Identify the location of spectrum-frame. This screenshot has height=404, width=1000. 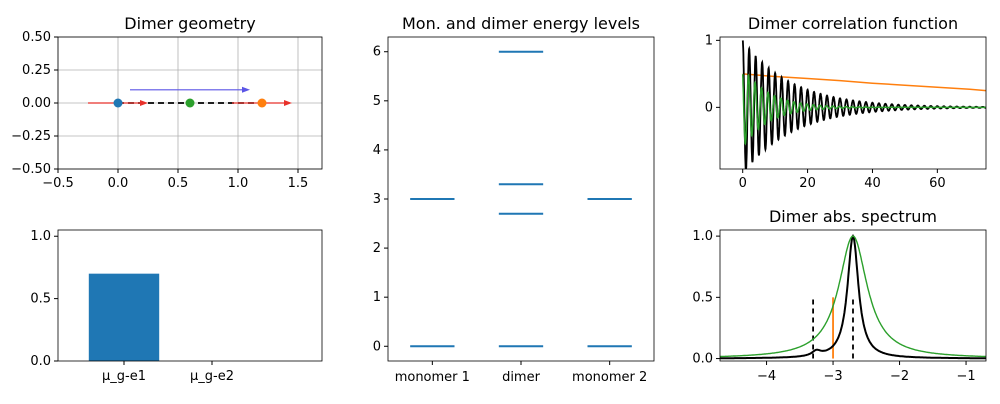
(853, 295).